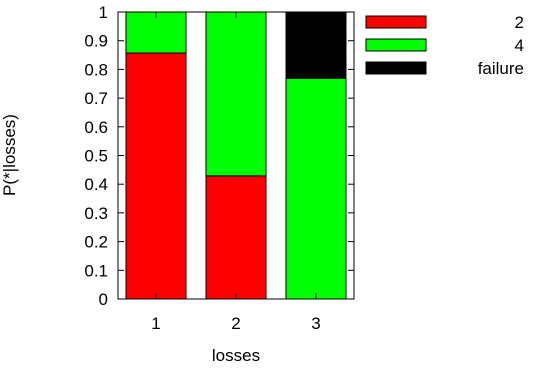  What do you see at coordinates (96, 270) in the screenshot?
I see `y-tick-label: 0.1` at bounding box center [96, 270].